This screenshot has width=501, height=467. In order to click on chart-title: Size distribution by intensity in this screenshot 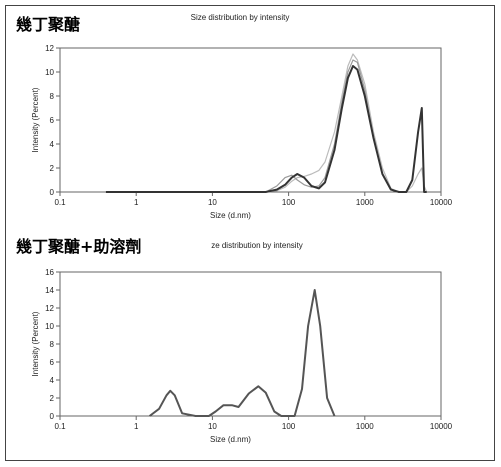, I will do `click(240, 17)`.